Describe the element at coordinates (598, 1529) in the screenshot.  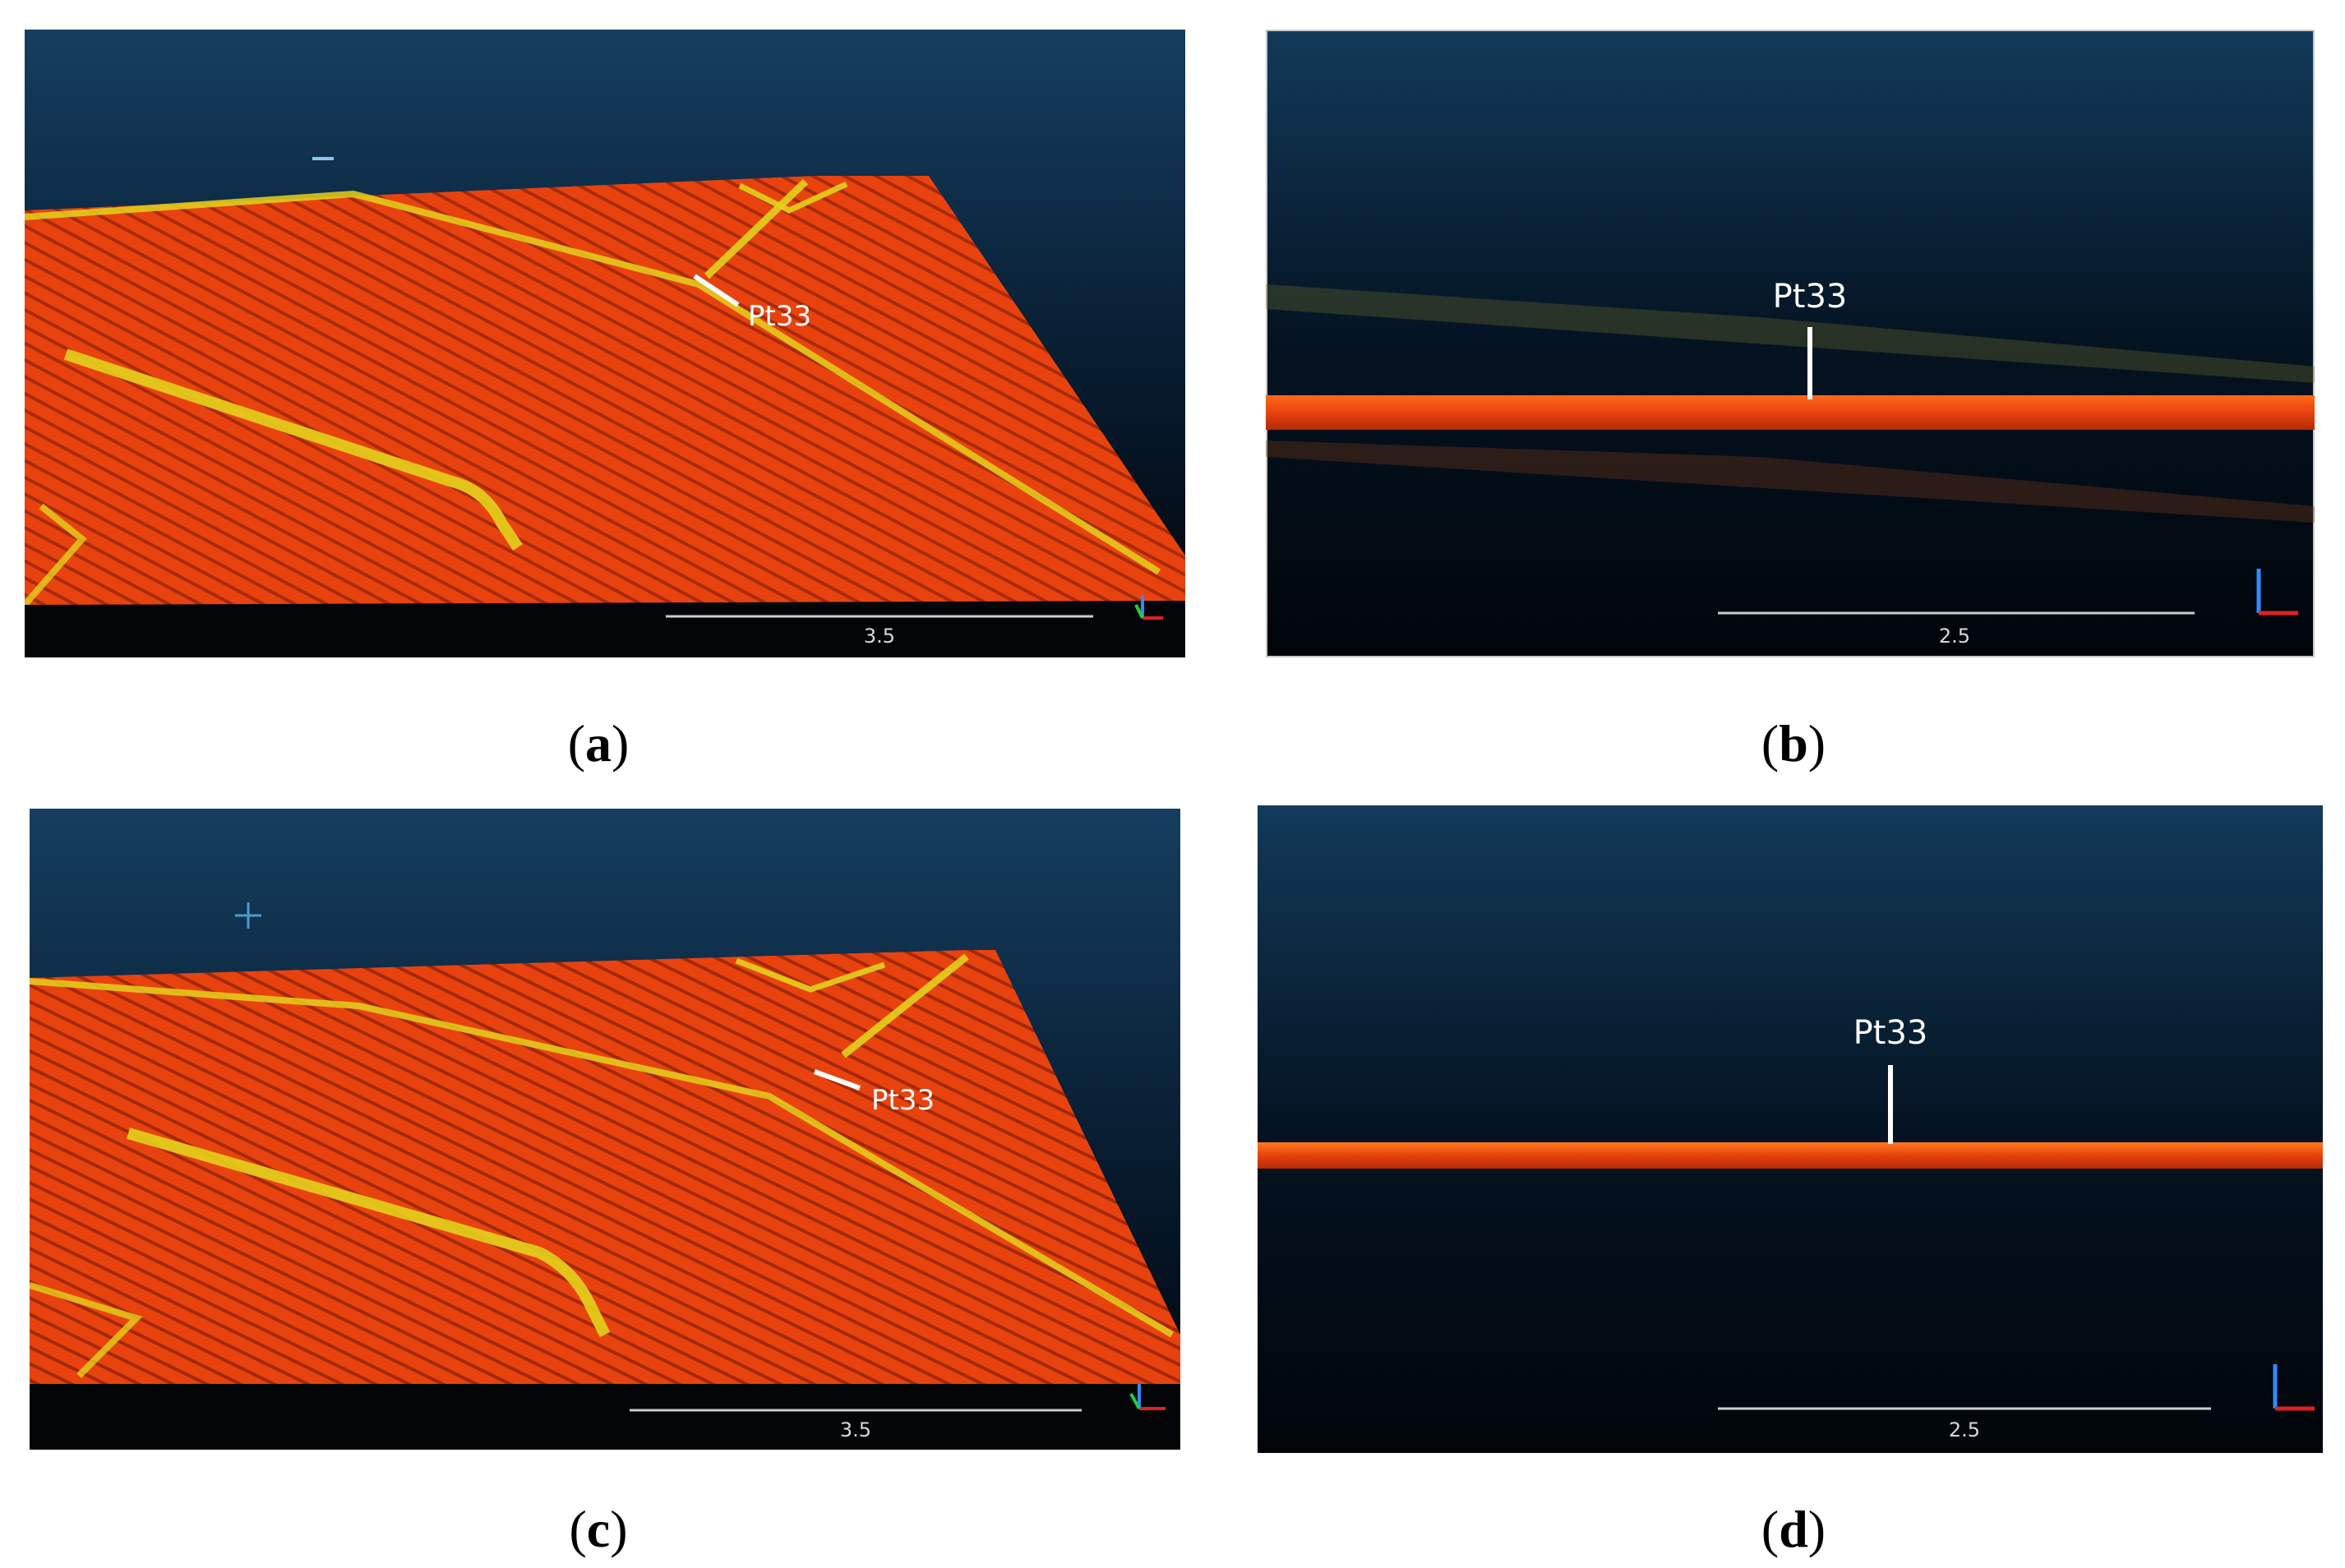
I see `caption-c: (c)` at that location.